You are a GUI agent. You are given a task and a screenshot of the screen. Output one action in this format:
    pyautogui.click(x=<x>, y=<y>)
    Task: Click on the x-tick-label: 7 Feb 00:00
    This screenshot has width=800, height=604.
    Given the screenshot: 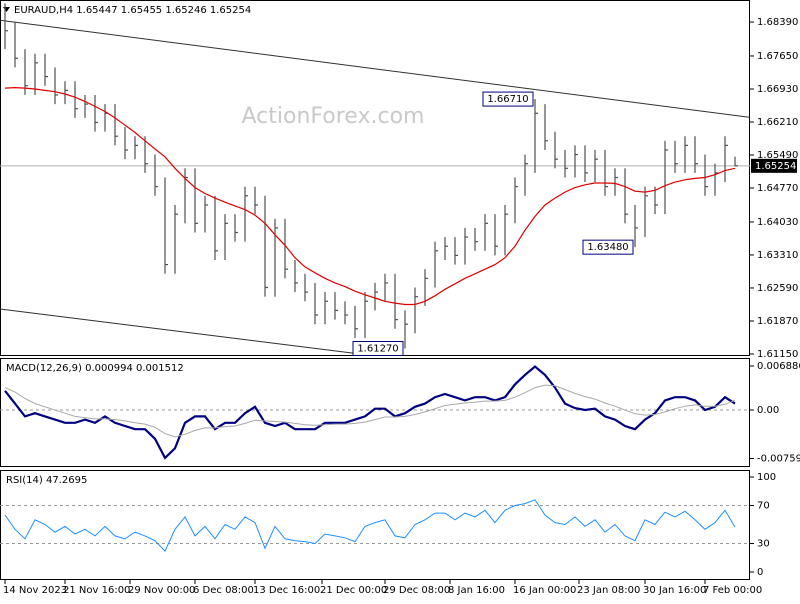 What is the action you would take?
    pyautogui.click(x=732, y=590)
    